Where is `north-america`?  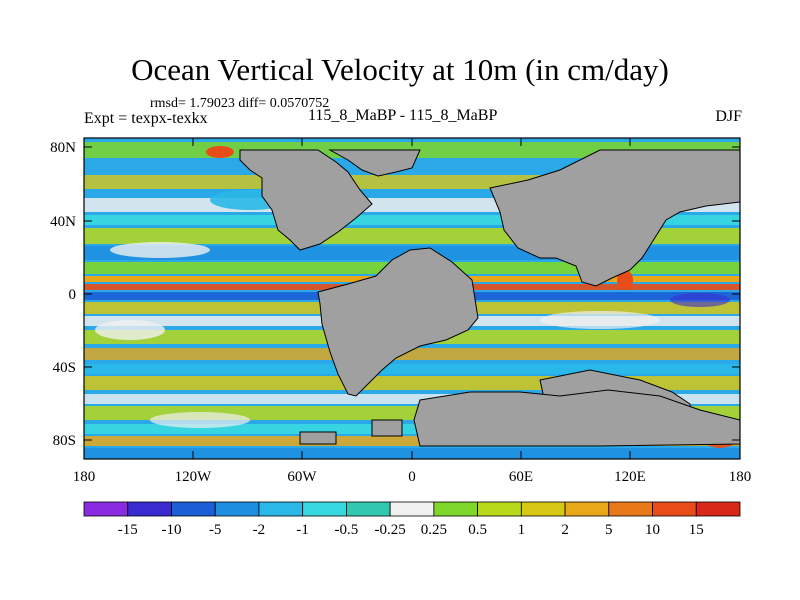
north-america is located at coordinates (306, 200).